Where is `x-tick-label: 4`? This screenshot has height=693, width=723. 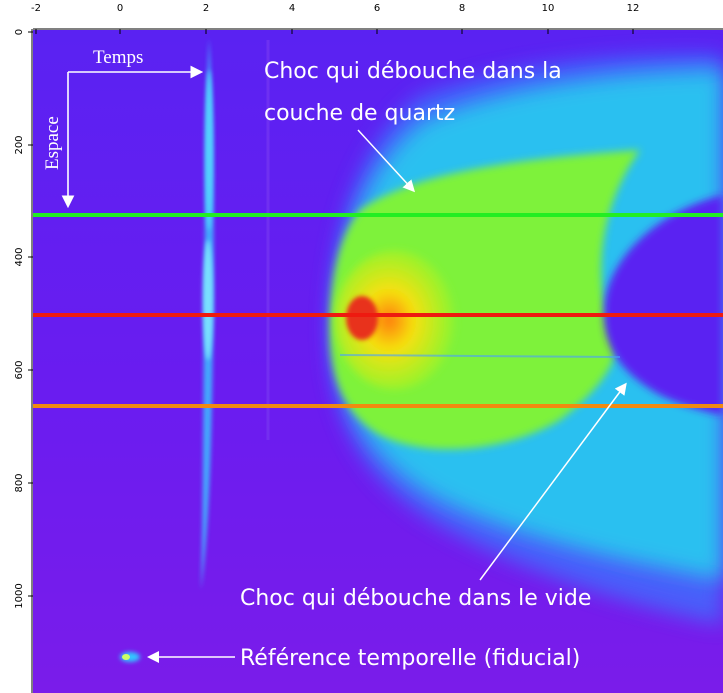
x-tick-label: 4 is located at coordinates (292, 8).